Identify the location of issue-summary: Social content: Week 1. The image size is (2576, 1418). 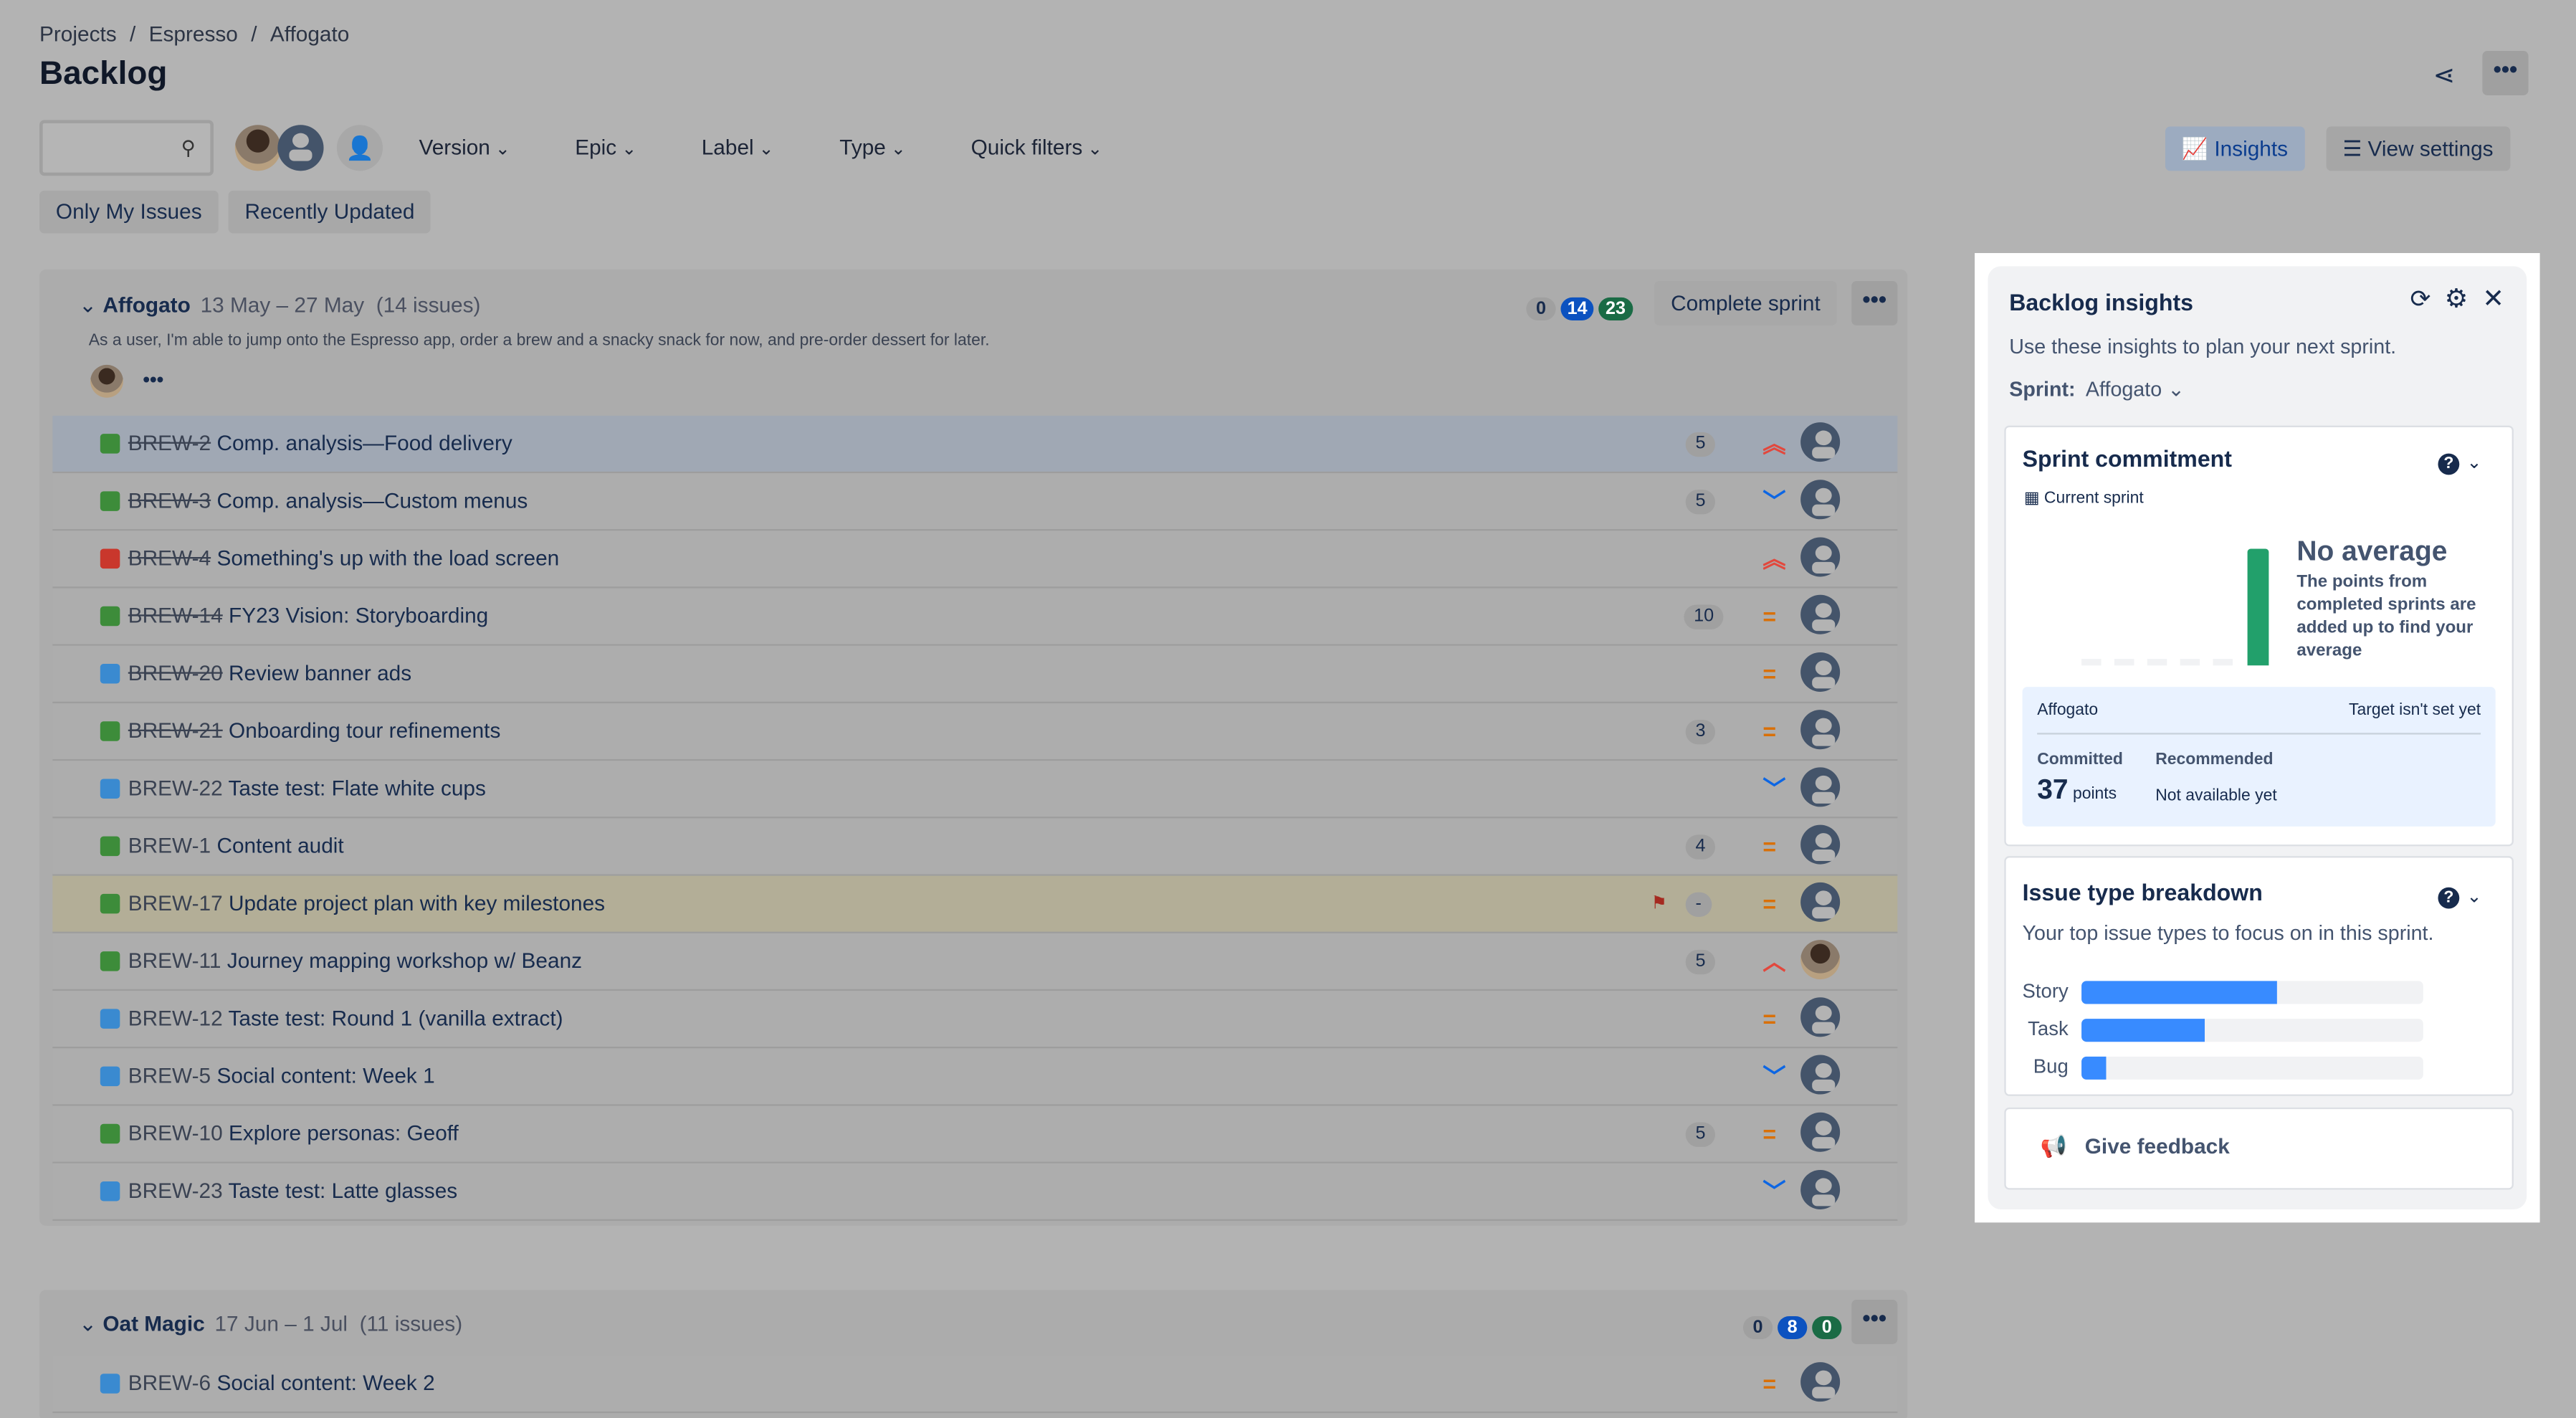
(325, 1075).